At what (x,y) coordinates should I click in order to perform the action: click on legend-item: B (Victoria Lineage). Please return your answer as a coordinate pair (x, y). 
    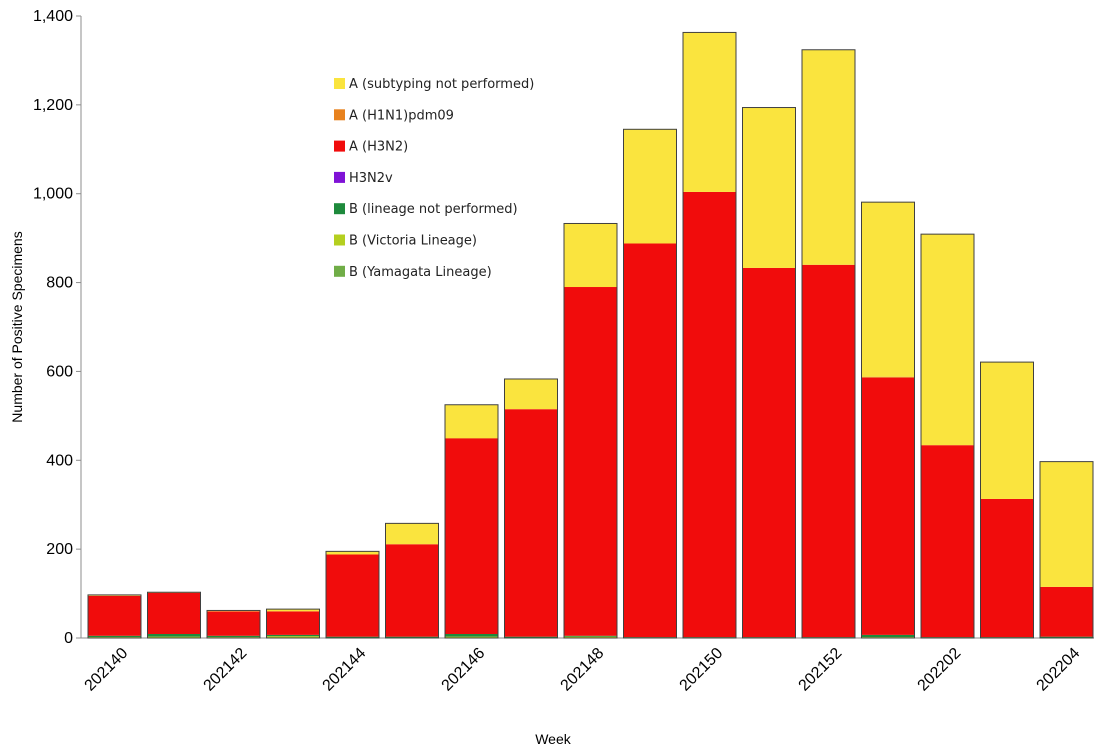
    Looking at the image, I should click on (405, 241).